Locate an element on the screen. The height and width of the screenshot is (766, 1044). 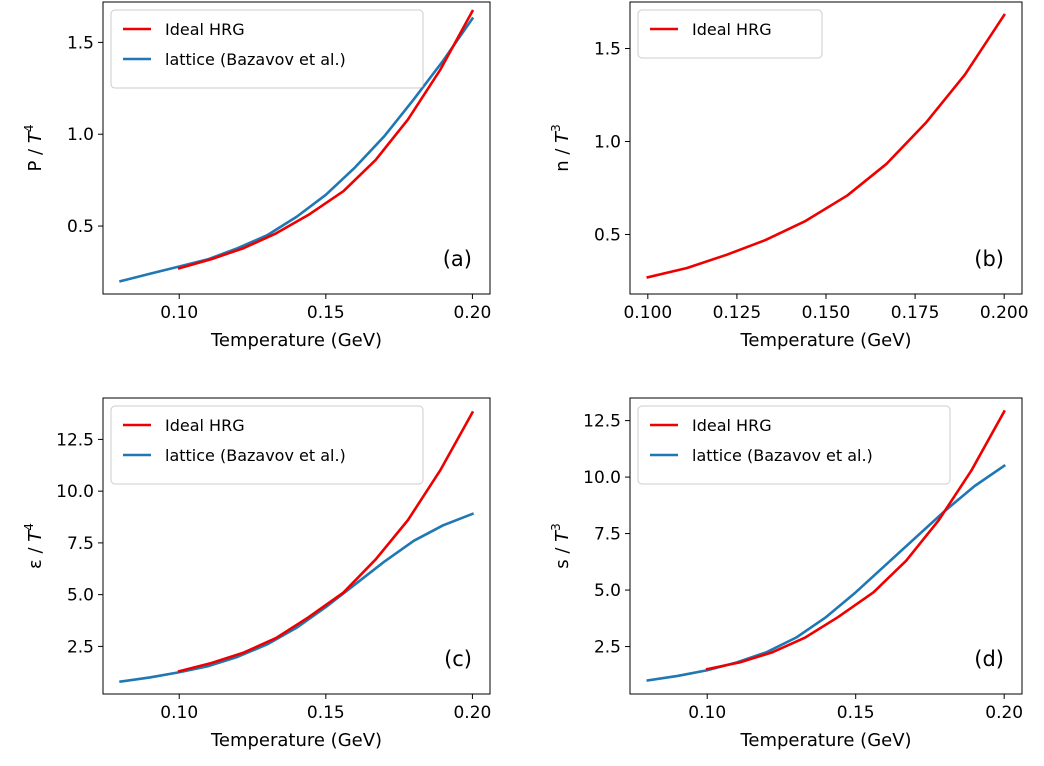
y-axis-label: ε / T4 is located at coordinates (34, 546).